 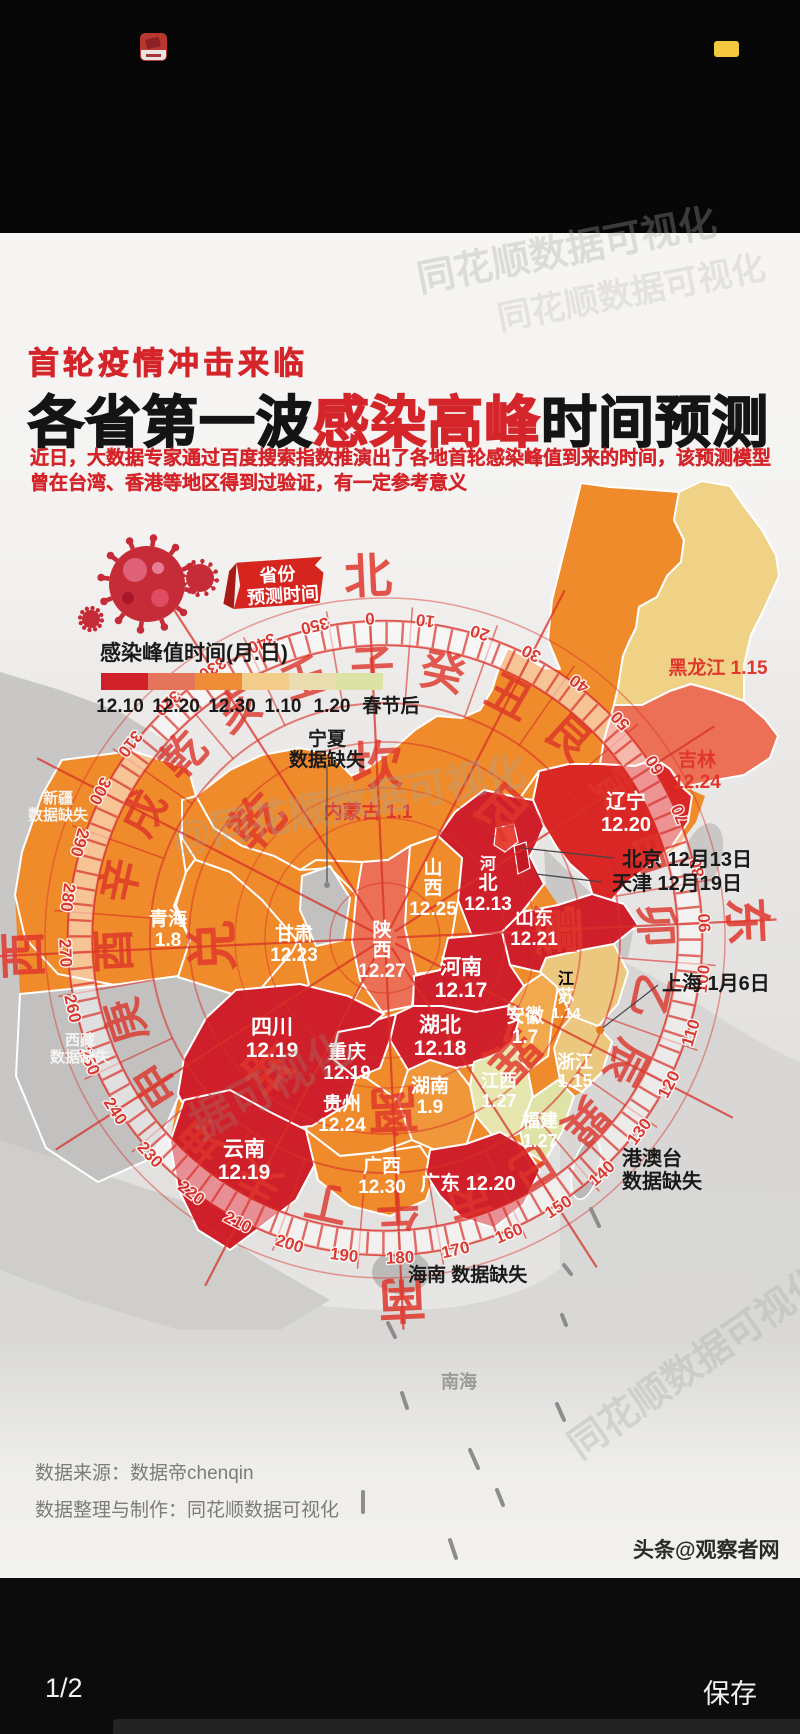 What do you see at coordinates (461, 990) in the screenshot?
I see `svg-text: 12.17` at bounding box center [461, 990].